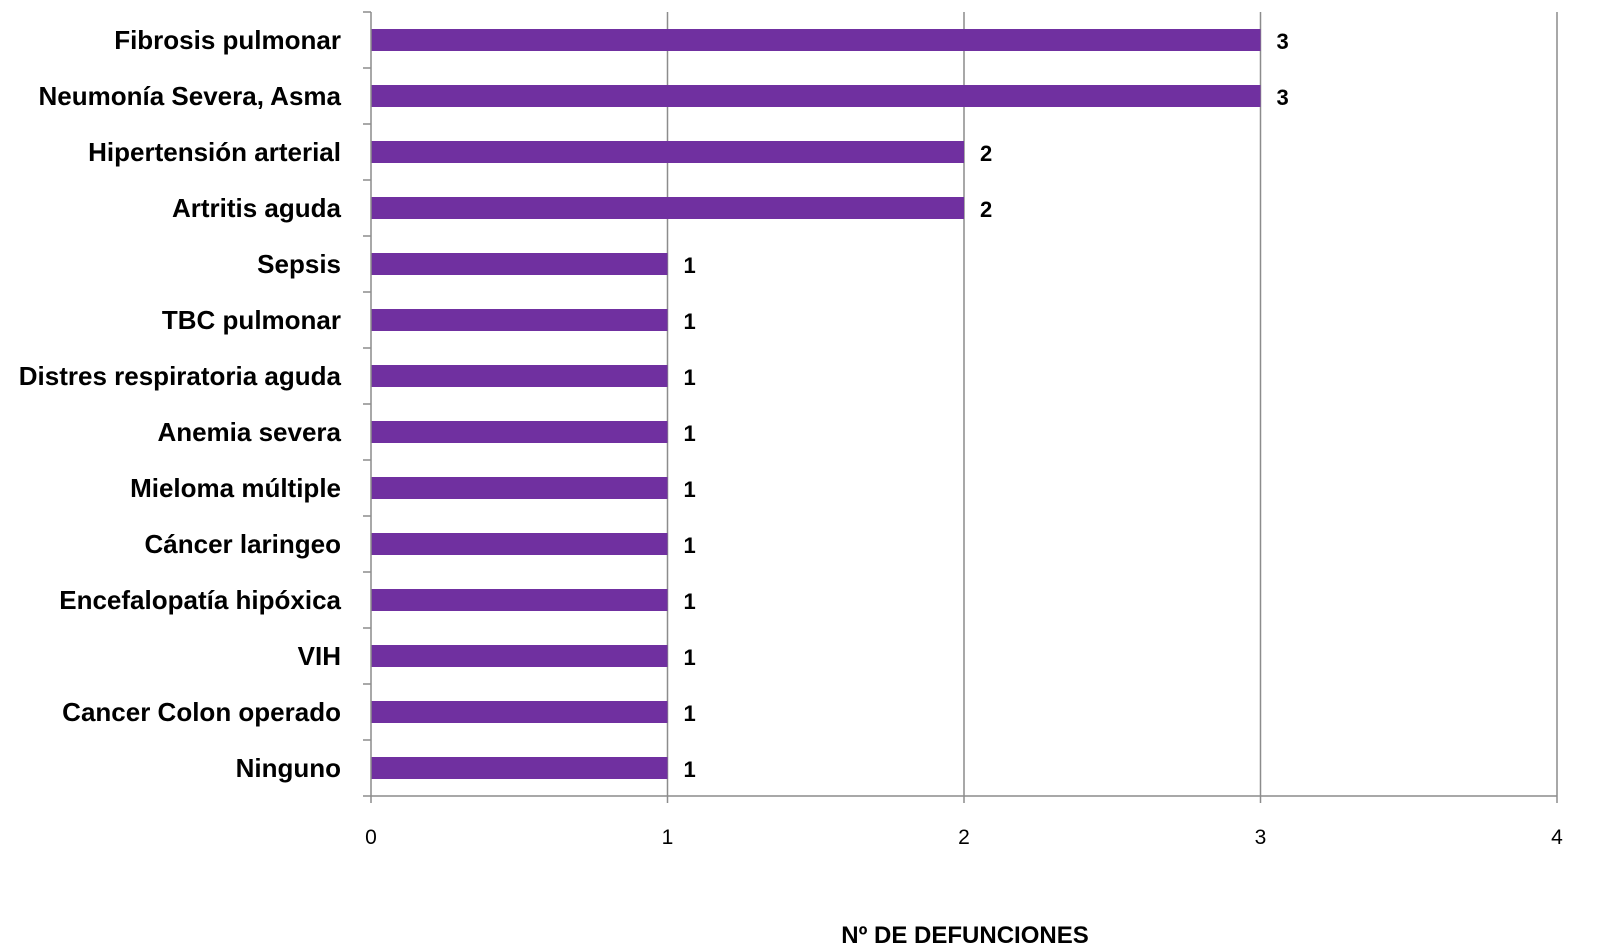 The width and height of the screenshot is (1617, 948). Describe the element at coordinates (319, 656) in the screenshot. I see `category-label: VIH` at that location.